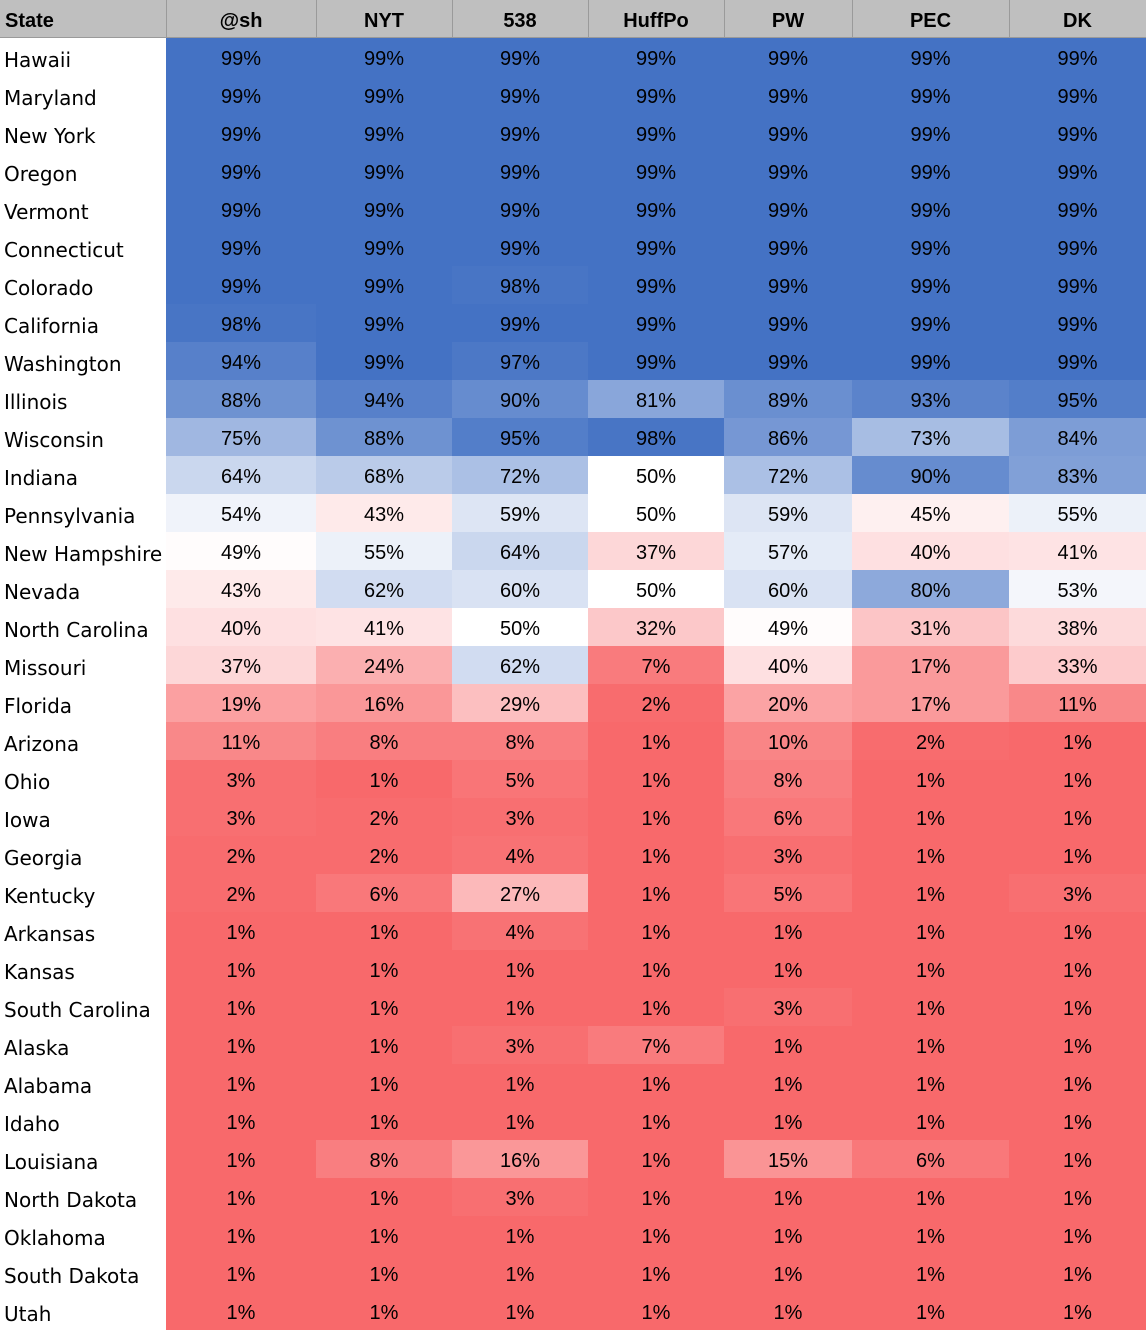 The width and height of the screenshot is (1146, 1331). Describe the element at coordinates (384, 591) in the screenshot. I see `cell-value: 62%` at that location.